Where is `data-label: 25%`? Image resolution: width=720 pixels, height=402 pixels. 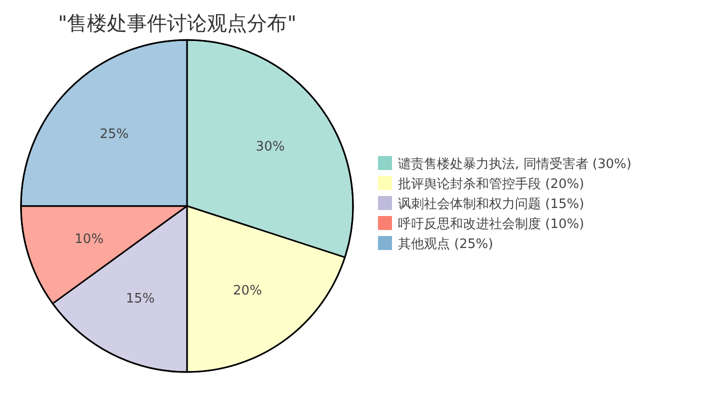
data-label: 25% is located at coordinates (114, 134).